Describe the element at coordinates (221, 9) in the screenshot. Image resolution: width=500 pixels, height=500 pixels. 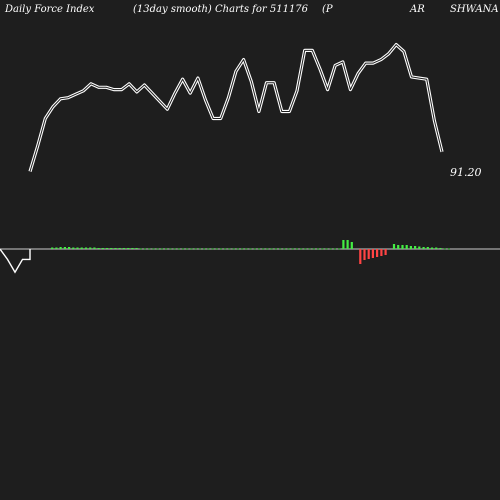
I see `header-title-2: (13day smooth) Charts for 511176` at that location.